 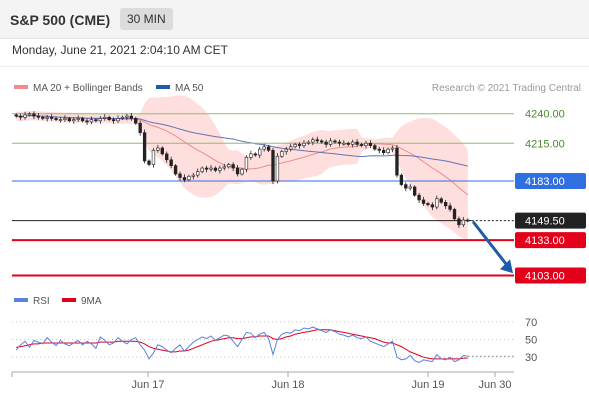 What do you see at coordinates (545, 277) in the screenshot?
I see `level-label-4103-00: 4103.00` at bounding box center [545, 277].